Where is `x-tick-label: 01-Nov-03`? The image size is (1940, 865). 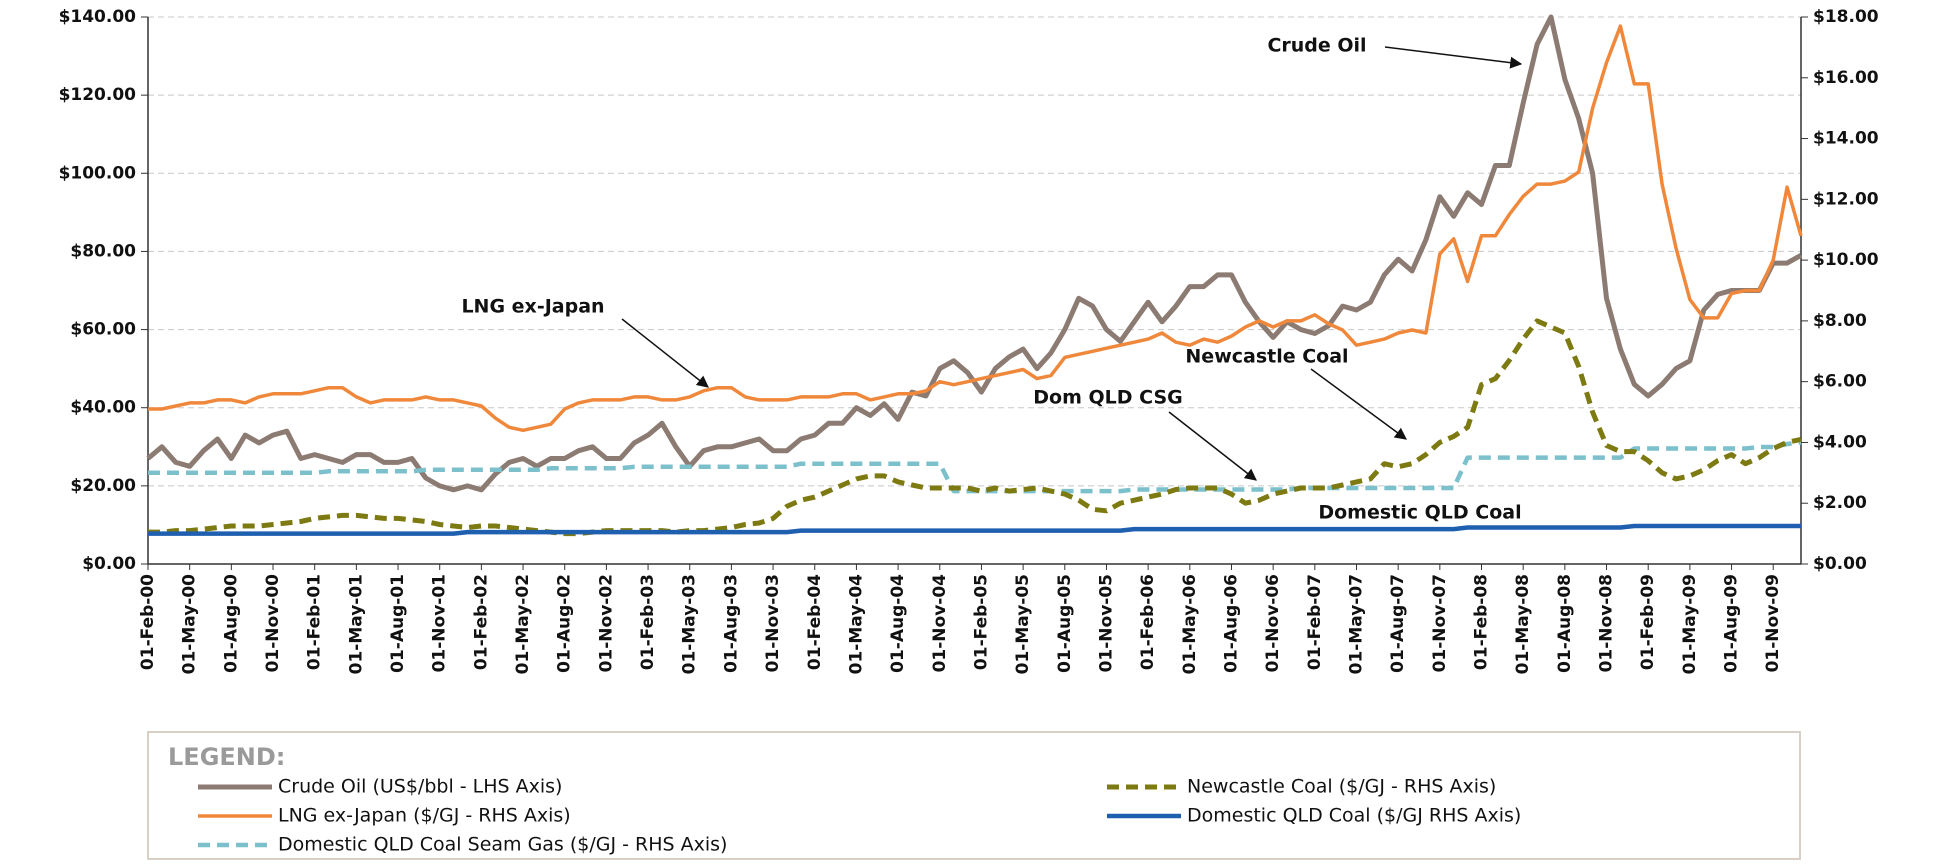 x-tick-label: 01-Nov-03 is located at coordinates (773, 623).